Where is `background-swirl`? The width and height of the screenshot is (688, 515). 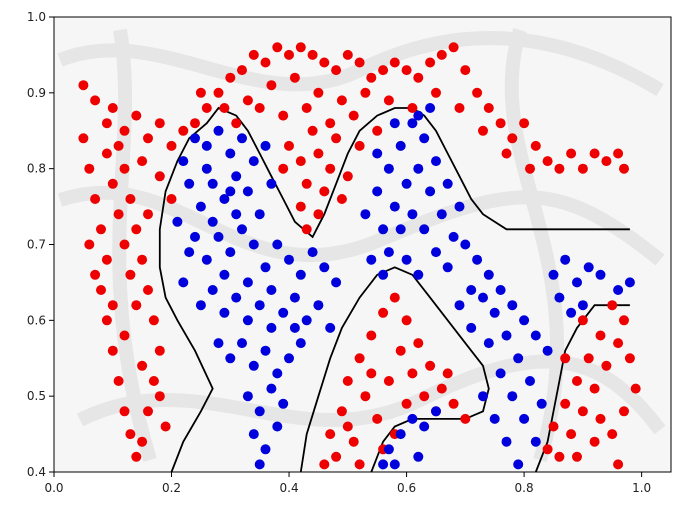 background-swirl is located at coordinates (360, 64).